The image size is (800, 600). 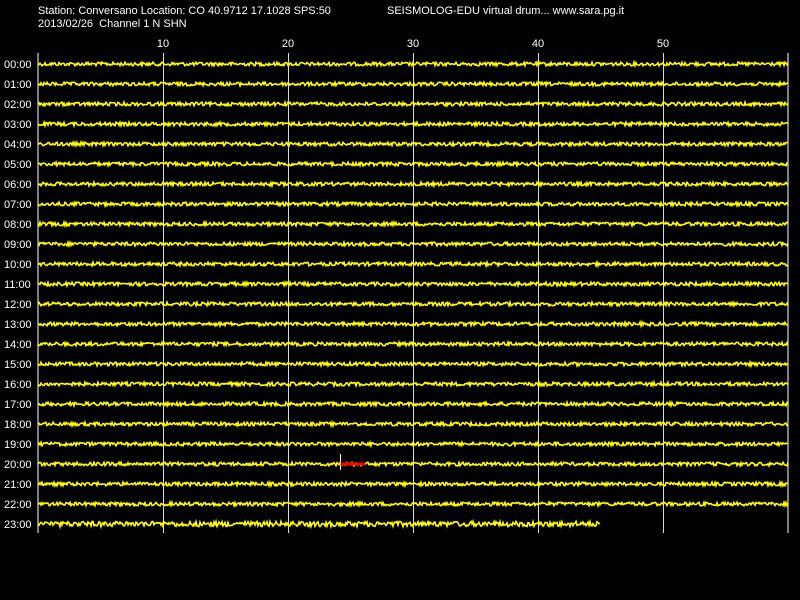 I want to click on hour-row-label: 00:00, so click(x=18, y=65).